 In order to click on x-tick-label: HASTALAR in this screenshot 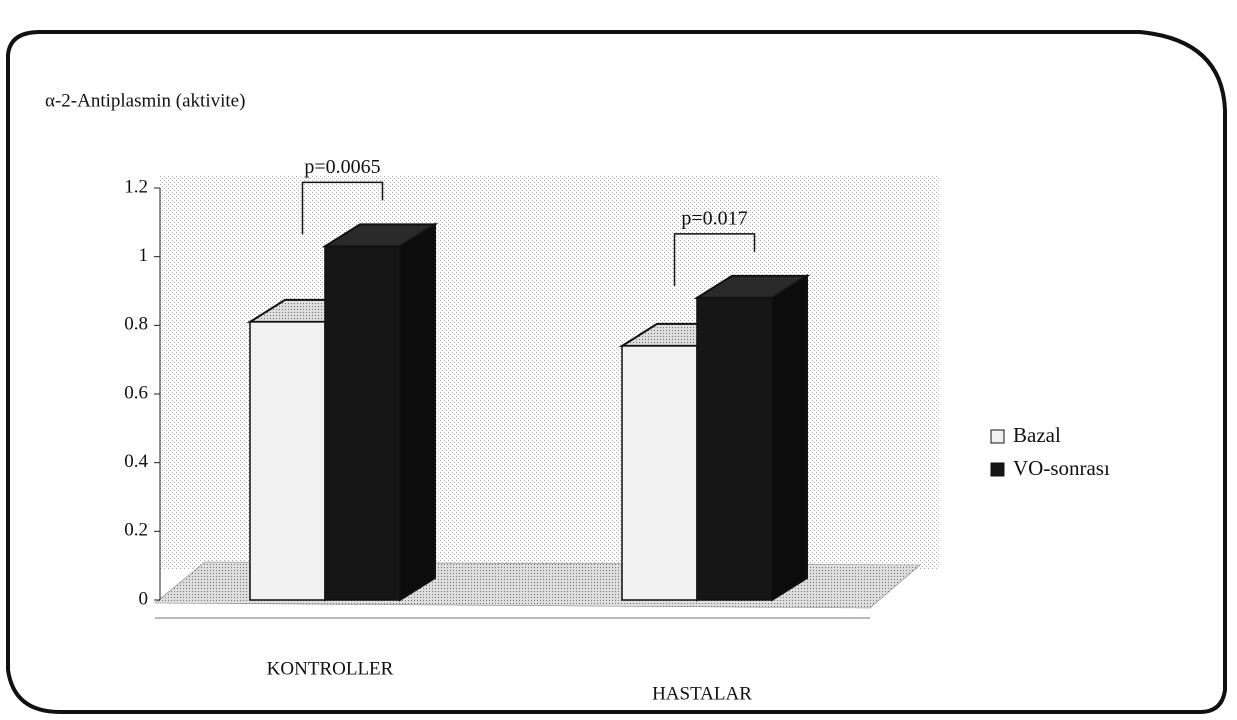, I will do `click(702, 693)`.